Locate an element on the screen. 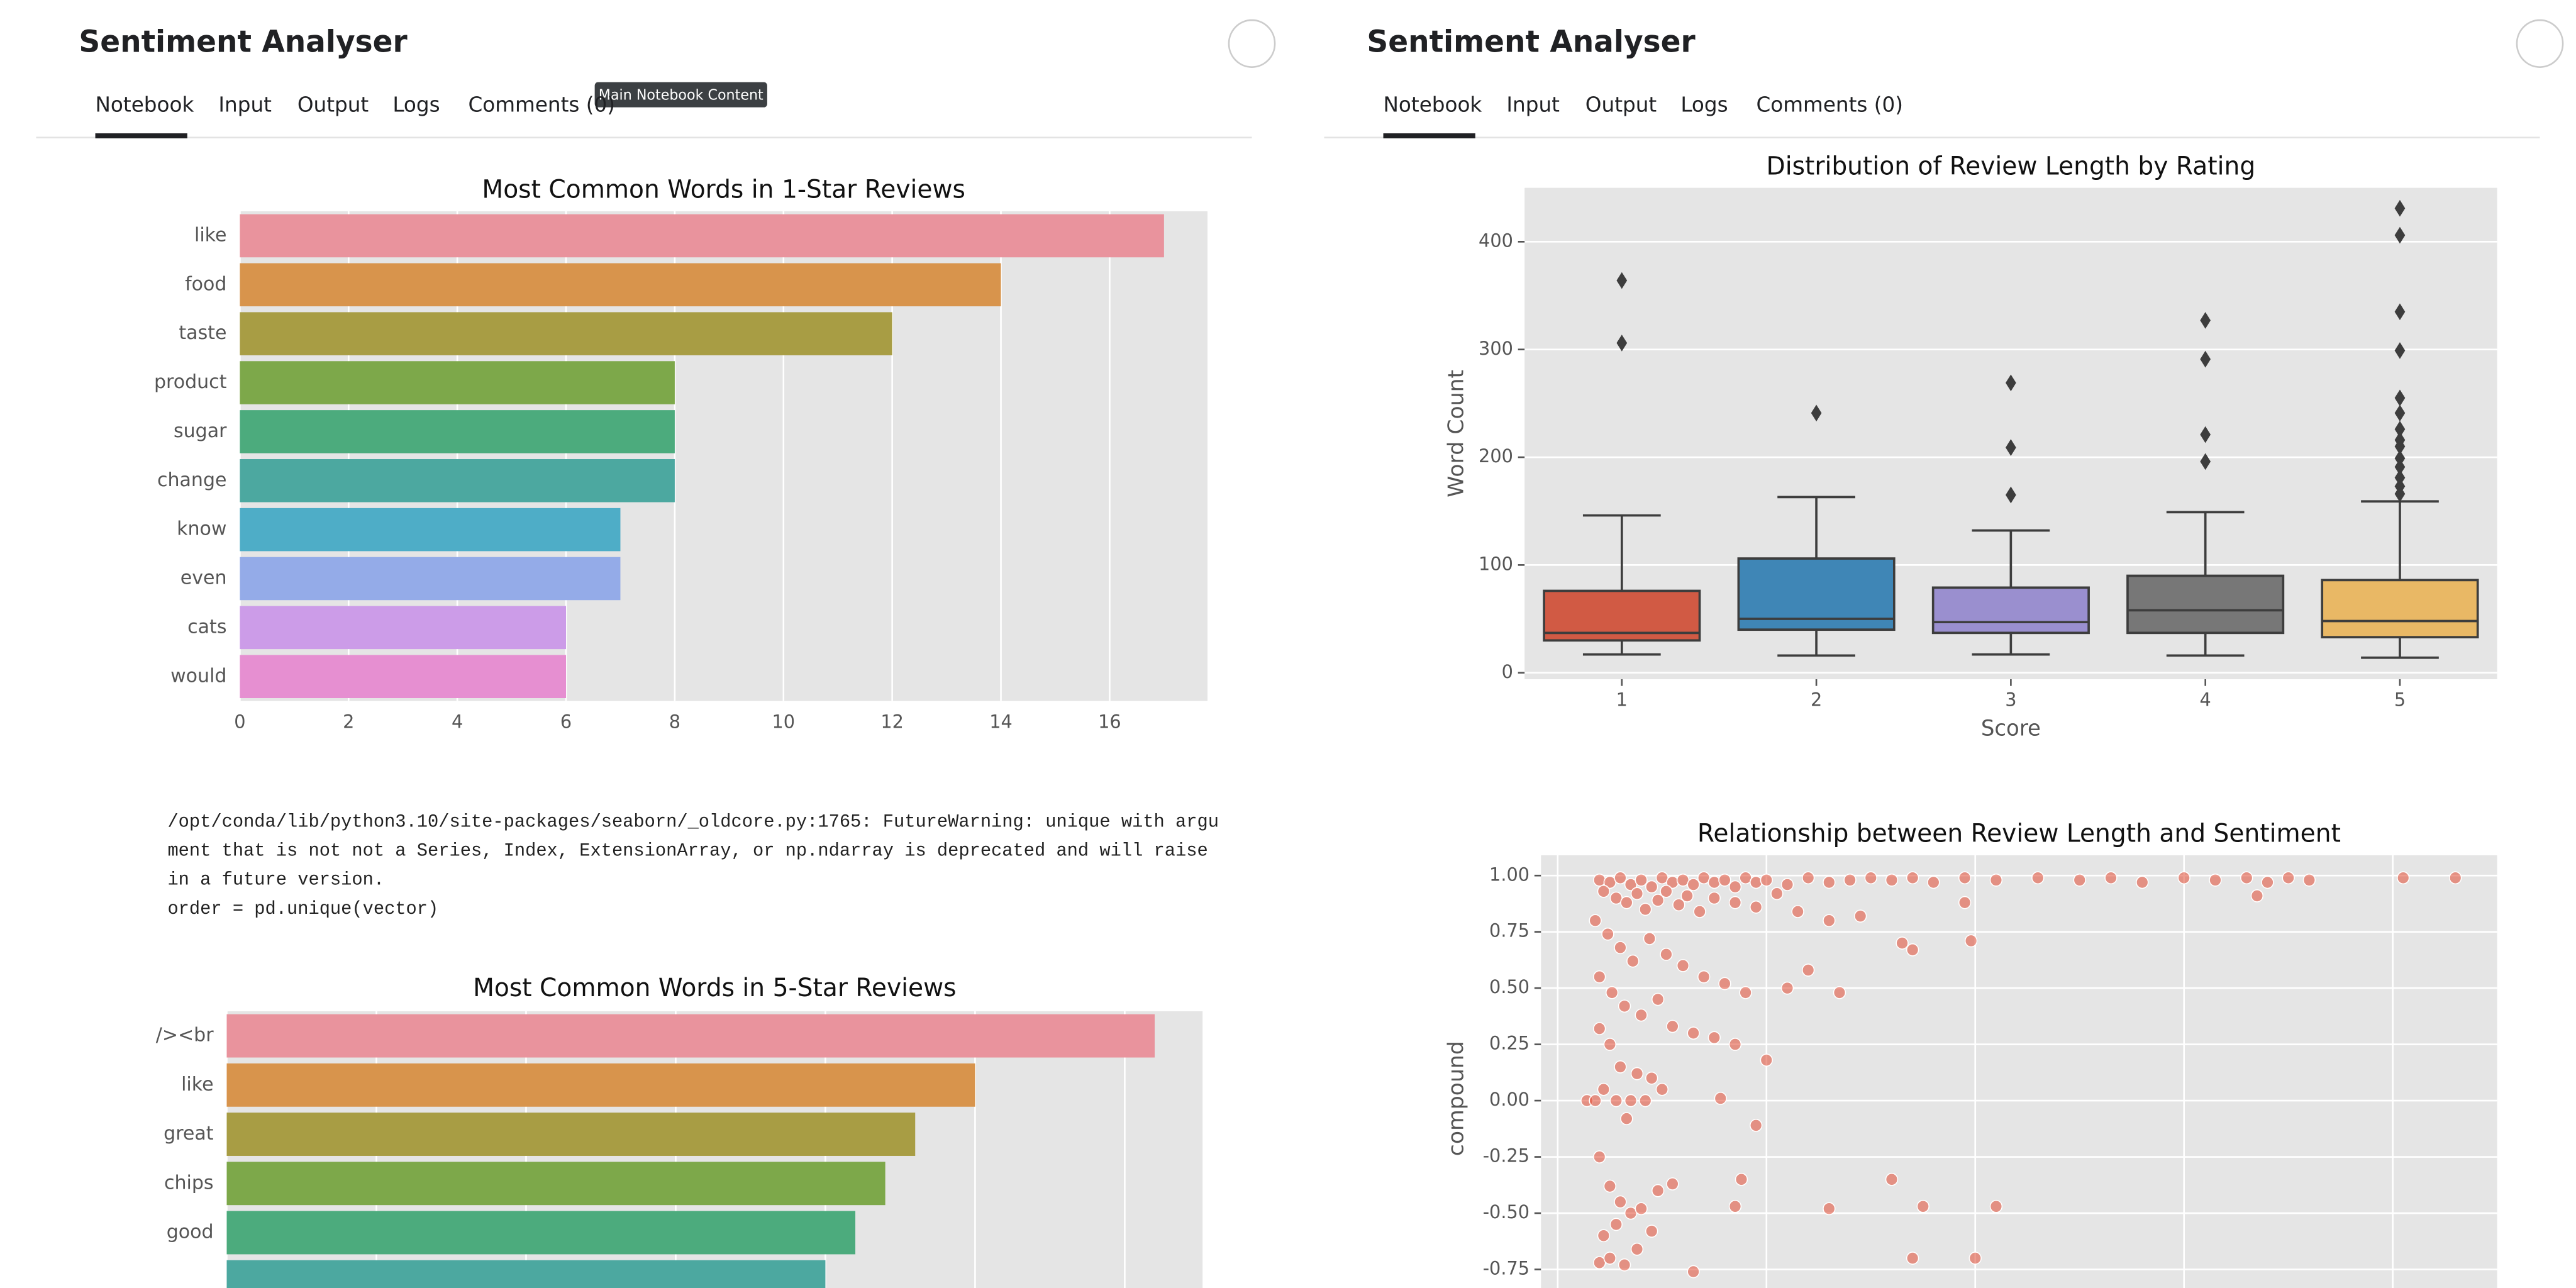  category-label: like is located at coordinates (197, 1085).